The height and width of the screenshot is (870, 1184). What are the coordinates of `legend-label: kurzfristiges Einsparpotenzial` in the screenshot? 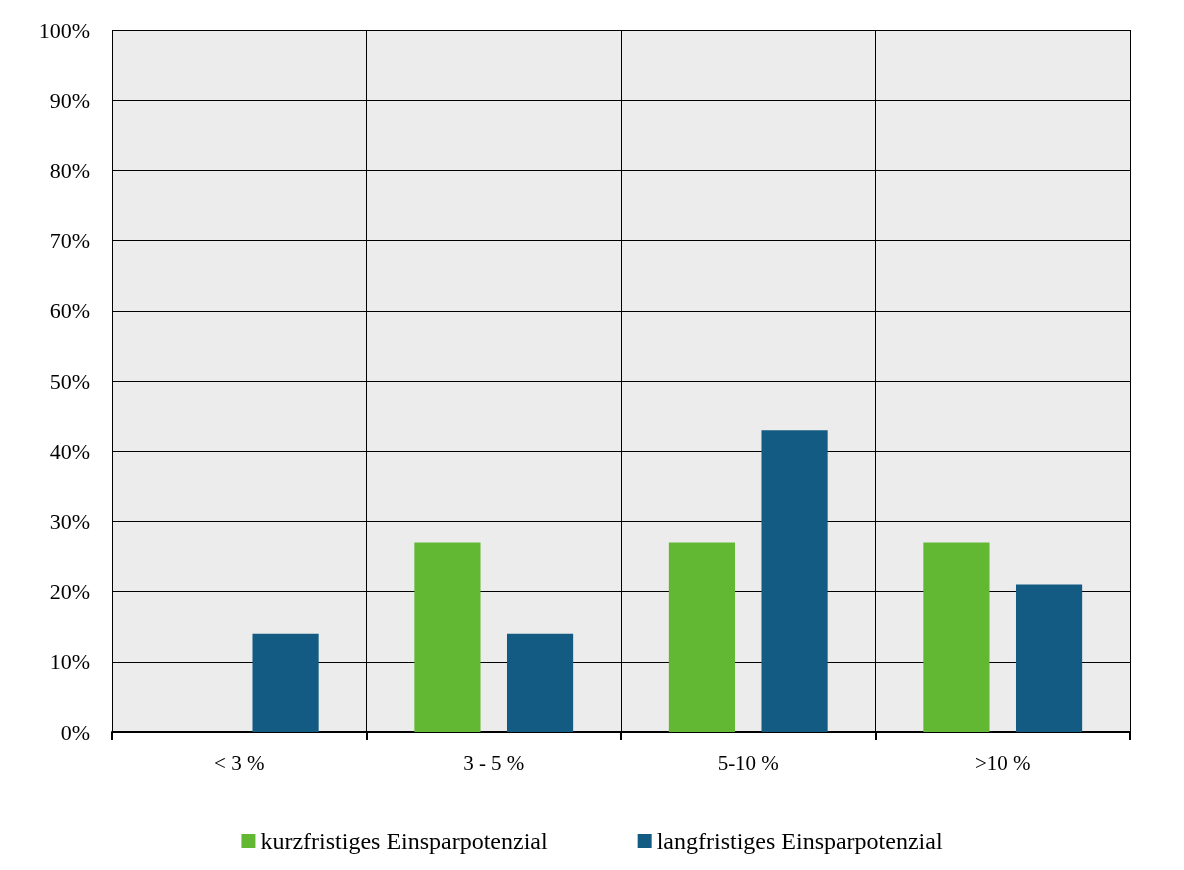 It's located at (404, 841).